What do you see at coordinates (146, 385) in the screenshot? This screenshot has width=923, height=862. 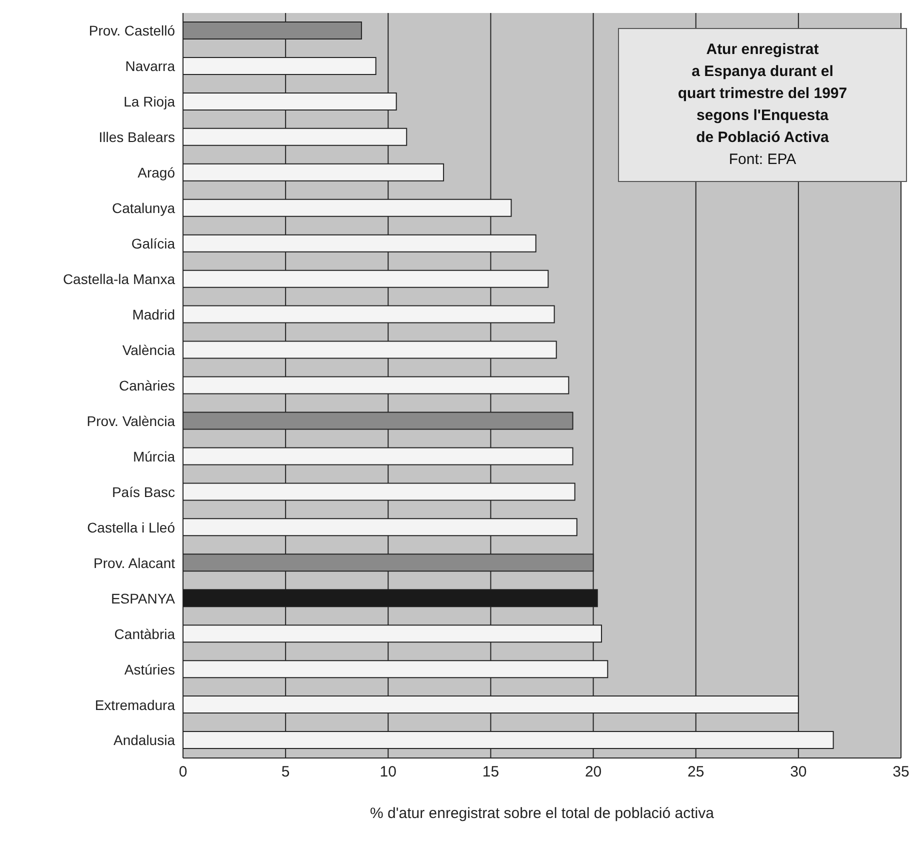 I see `y-tick-label: Canàries` at bounding box center [146, 385].